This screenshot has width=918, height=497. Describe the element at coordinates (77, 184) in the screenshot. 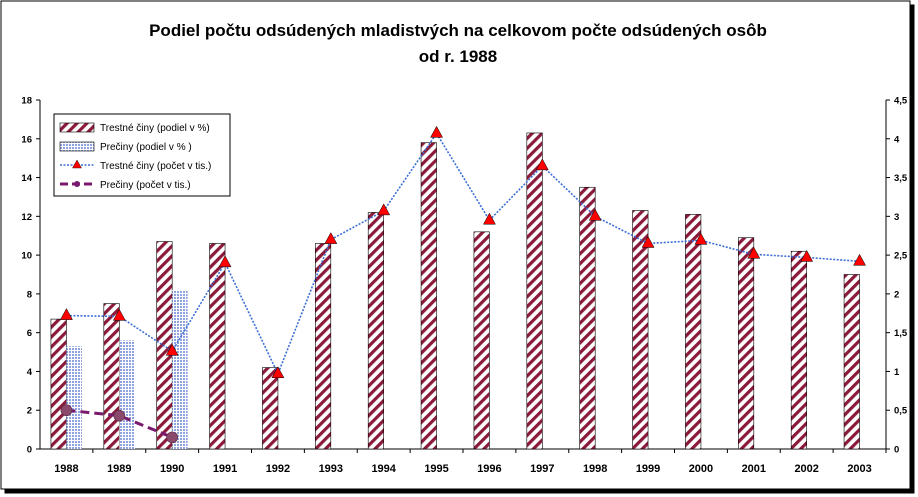

I see `legend-marker-preciny-pocet` at that location.